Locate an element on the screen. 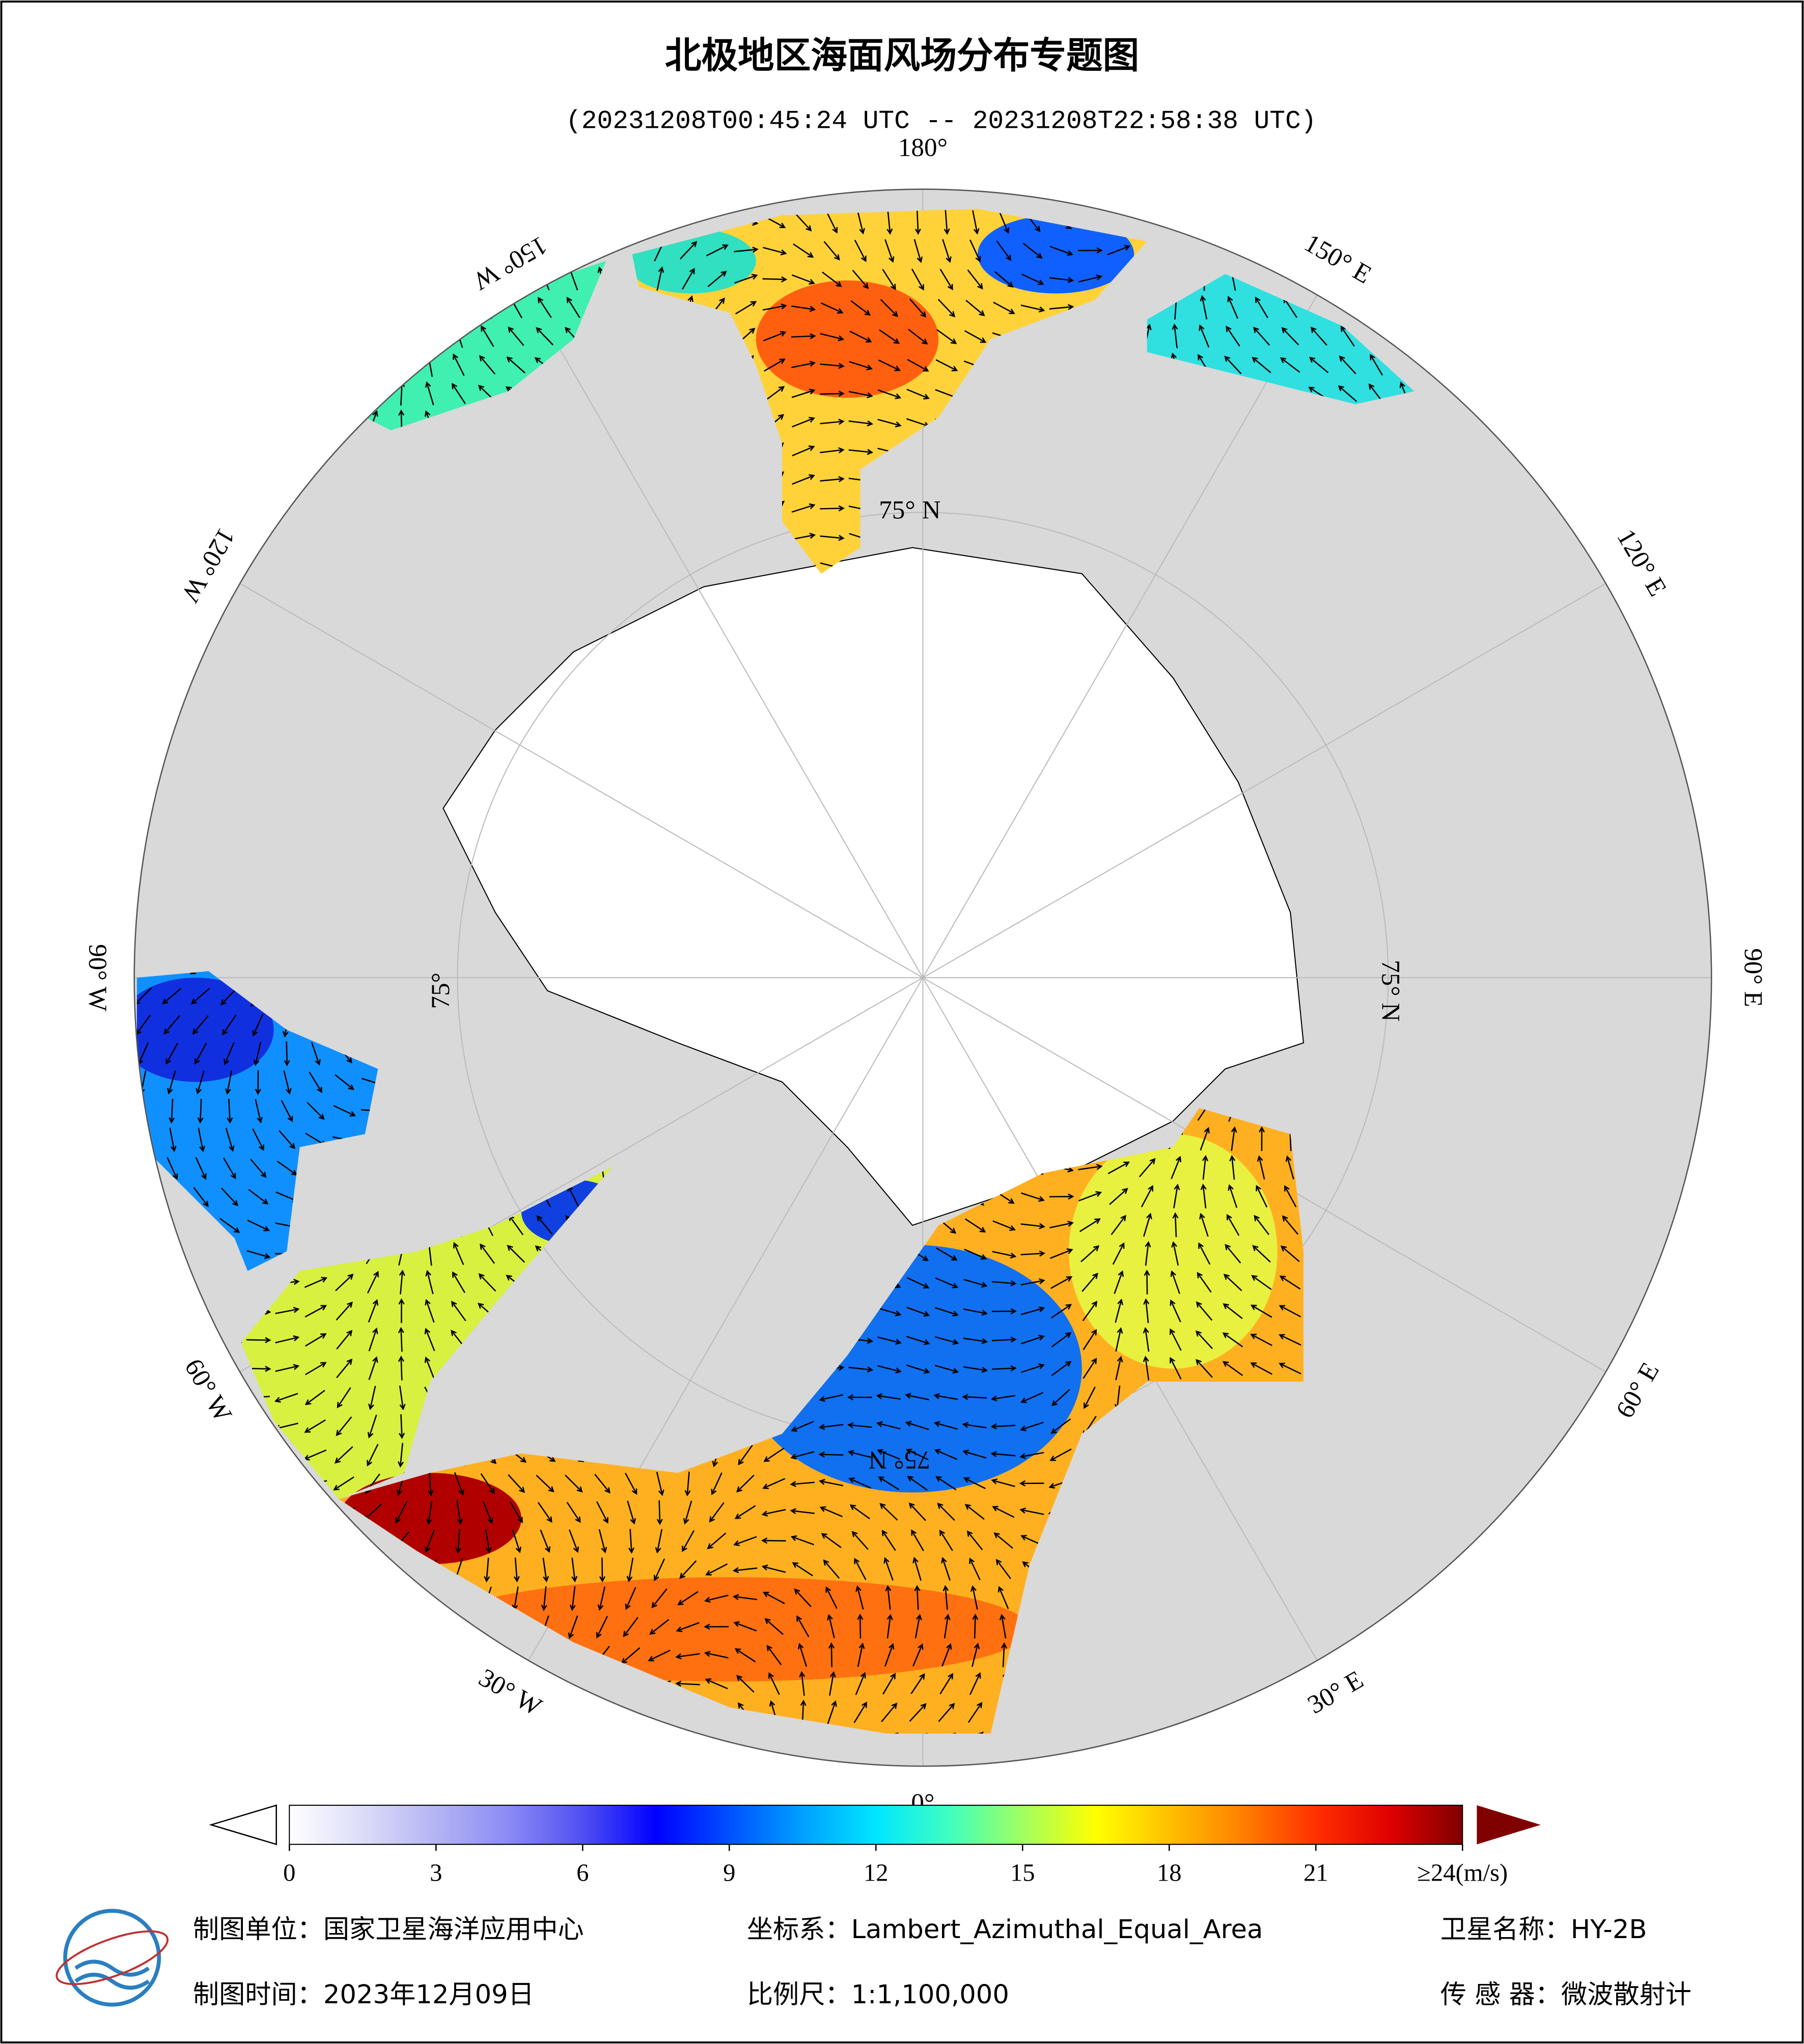 The width and height of the screenshot is (1804, 2044). colorbar-tick-label: 21 is located at coordinates (1315, 1873).